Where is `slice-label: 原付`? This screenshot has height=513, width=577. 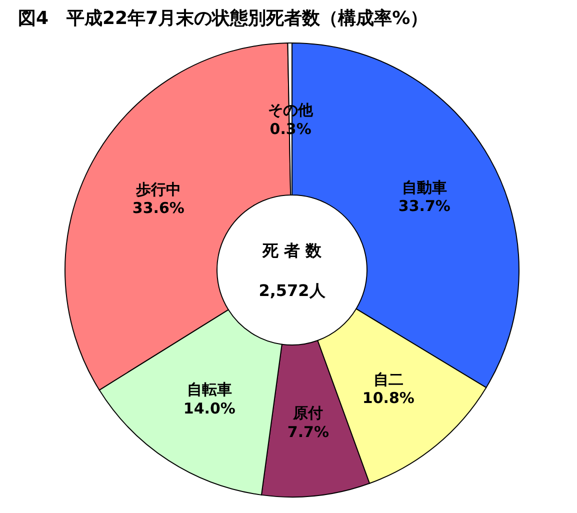 slice-label: 原付 is located at coordinates (308, 413).